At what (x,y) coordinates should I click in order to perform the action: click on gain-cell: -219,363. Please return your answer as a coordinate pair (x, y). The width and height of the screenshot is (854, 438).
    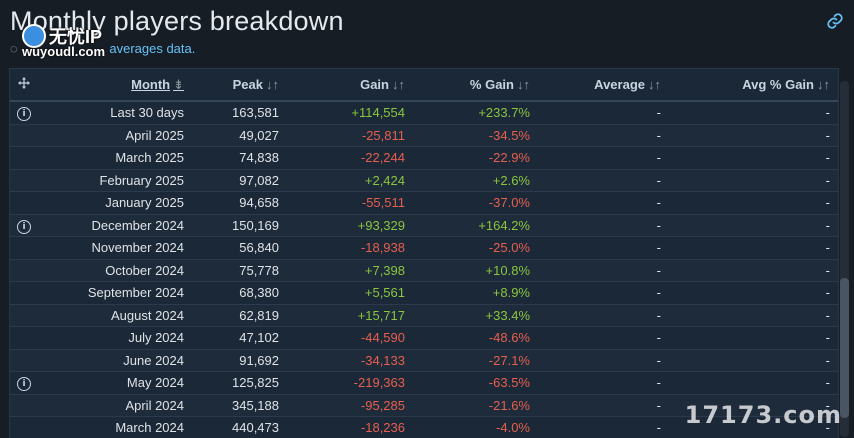
    Looking at the image, I should click on (350, 383).